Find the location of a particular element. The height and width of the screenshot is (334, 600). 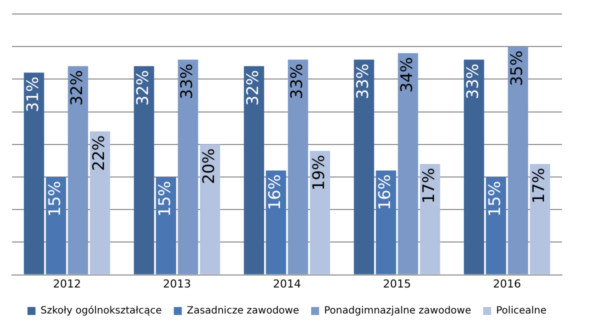

data-label: 35% is located at coordinates (516, 68).